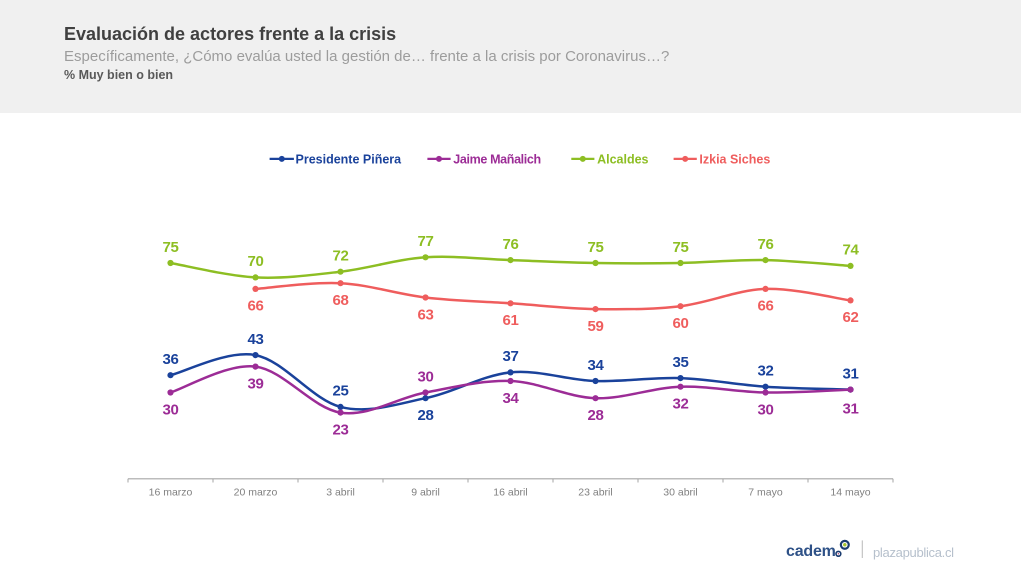 This screenshot has width=1021, height=575. What do you see at coordinates (255, 261) in the screenshot?
I see `svg-text: 70` at bounding box center [255, 261].